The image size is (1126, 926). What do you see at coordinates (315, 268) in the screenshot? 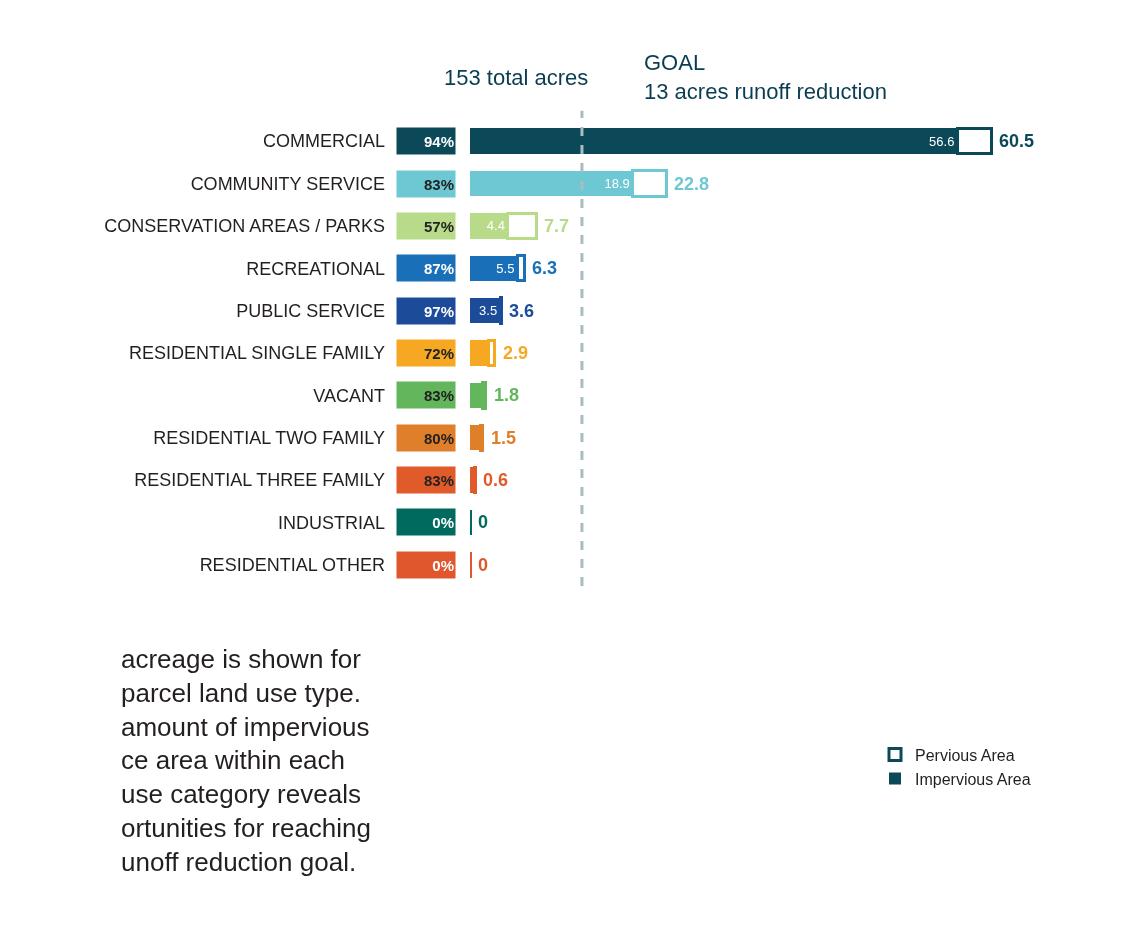
I see `y-tick-label: RECREATIONAL` at bounding box center [315, 268].